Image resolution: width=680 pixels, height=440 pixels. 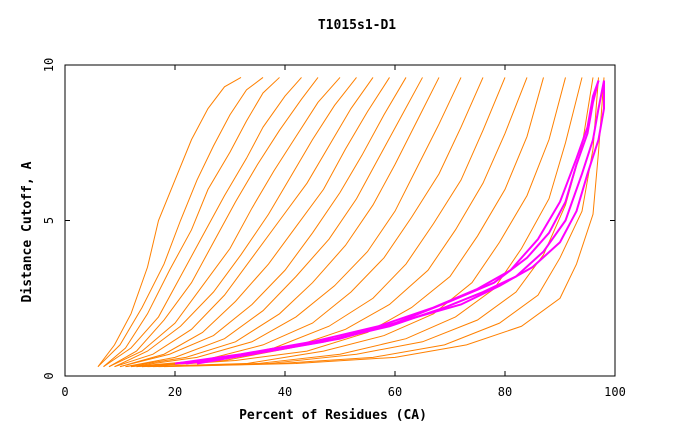 I want to click on y-axis-label: Distance Cutoff, A, so click(x=27, y=231).